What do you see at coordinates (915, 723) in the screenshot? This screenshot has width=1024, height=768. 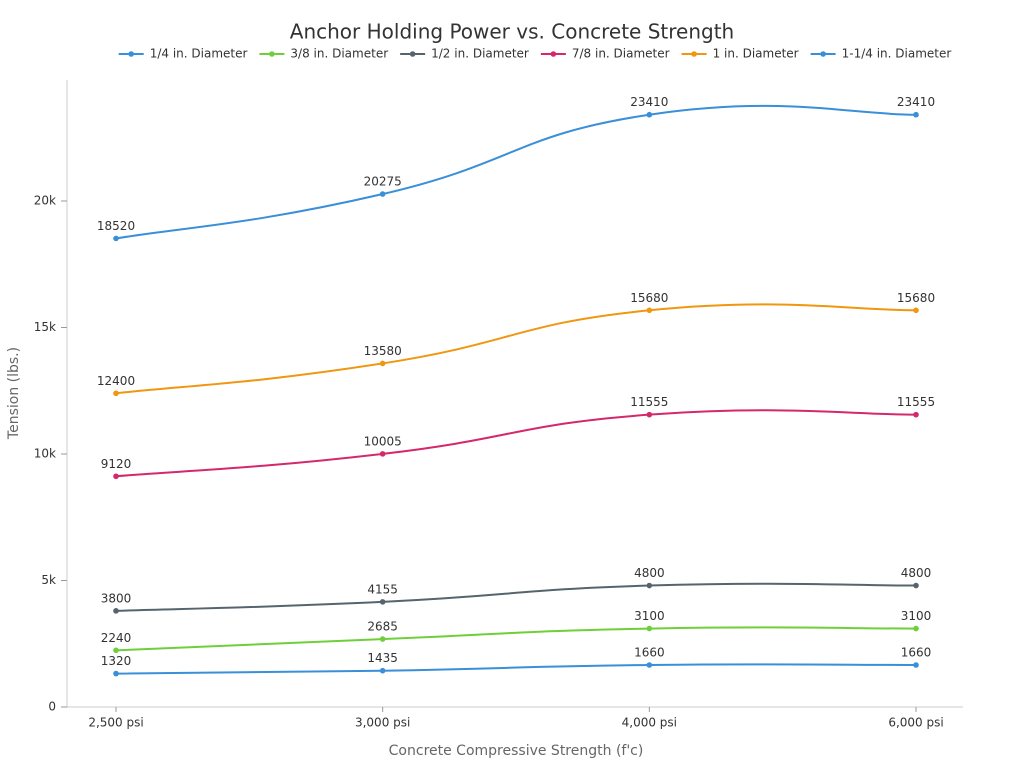 I see `x-tick-label: 6,000 psi` at bounding box center [915, 723].